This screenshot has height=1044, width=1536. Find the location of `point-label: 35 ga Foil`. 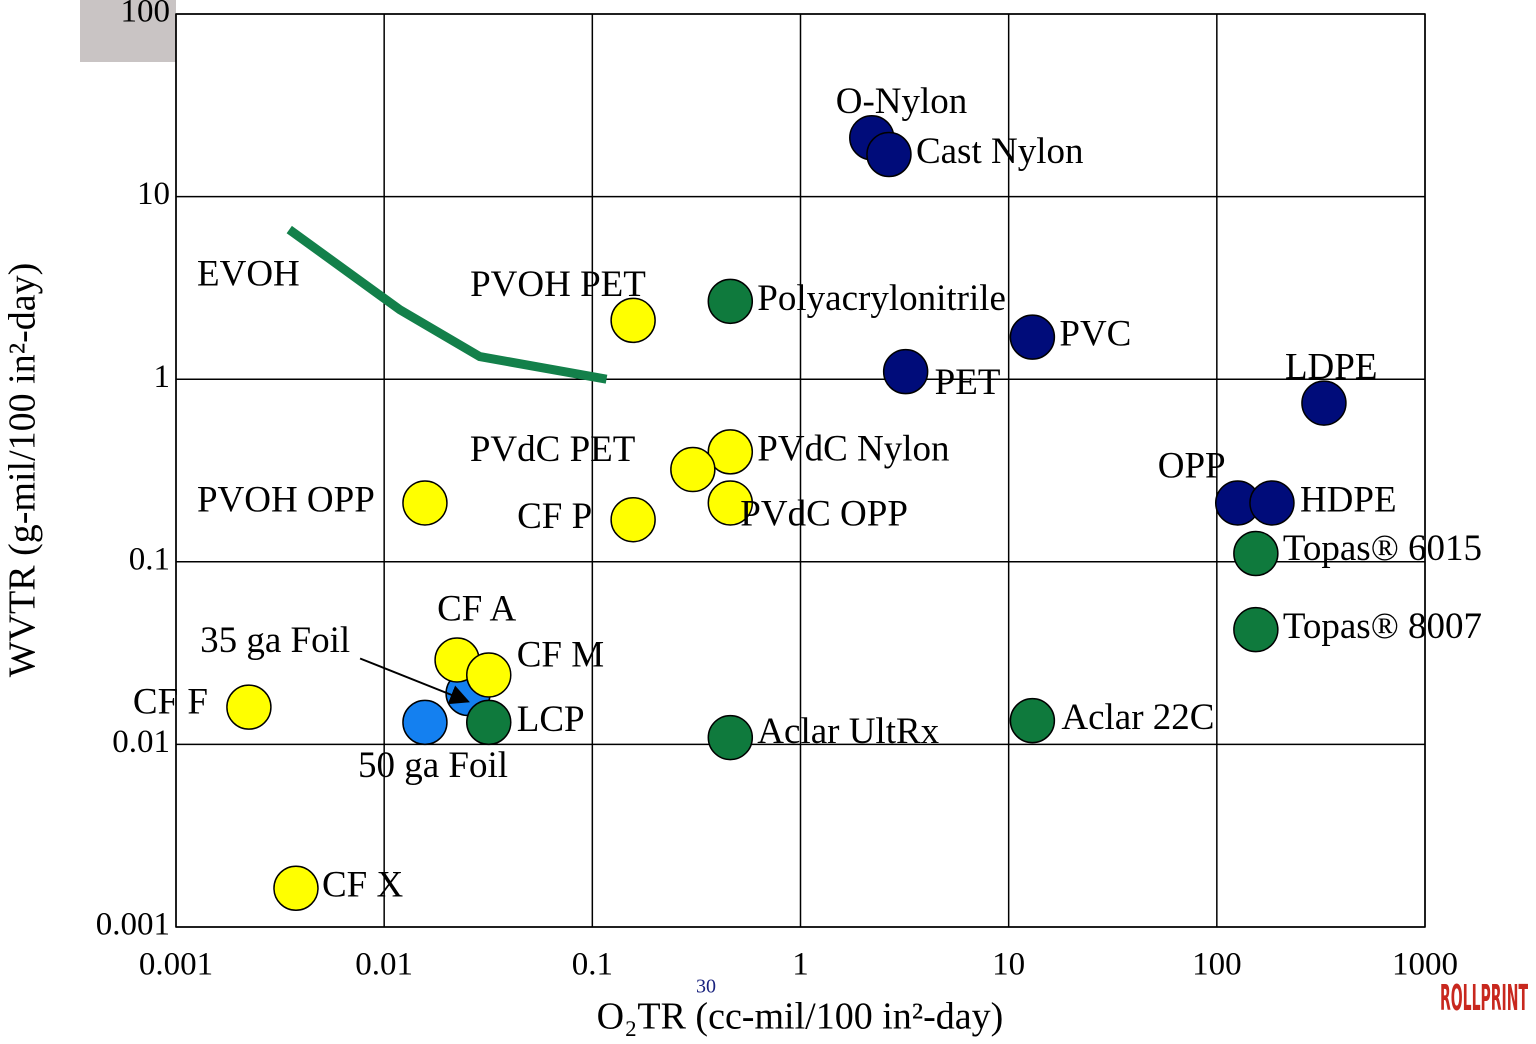

point-label: 35 ga Foil is located at coordinates (275, 640).